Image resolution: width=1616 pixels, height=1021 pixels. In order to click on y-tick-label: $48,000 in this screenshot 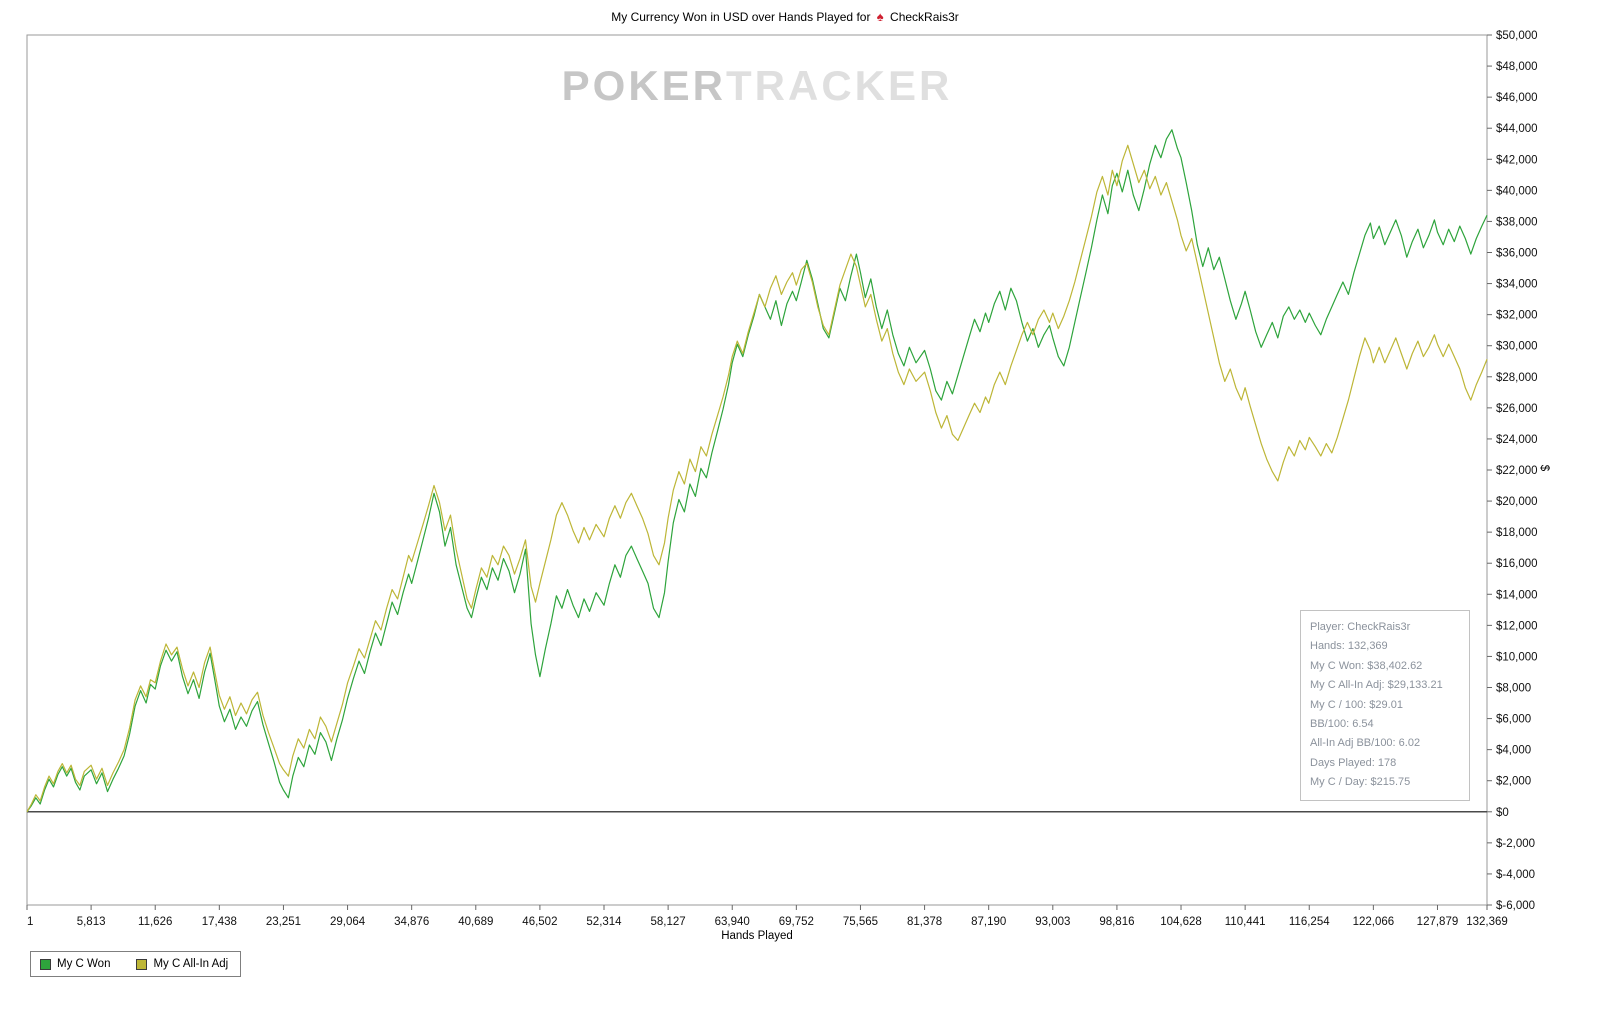, I will do `click(1517, 67)`.